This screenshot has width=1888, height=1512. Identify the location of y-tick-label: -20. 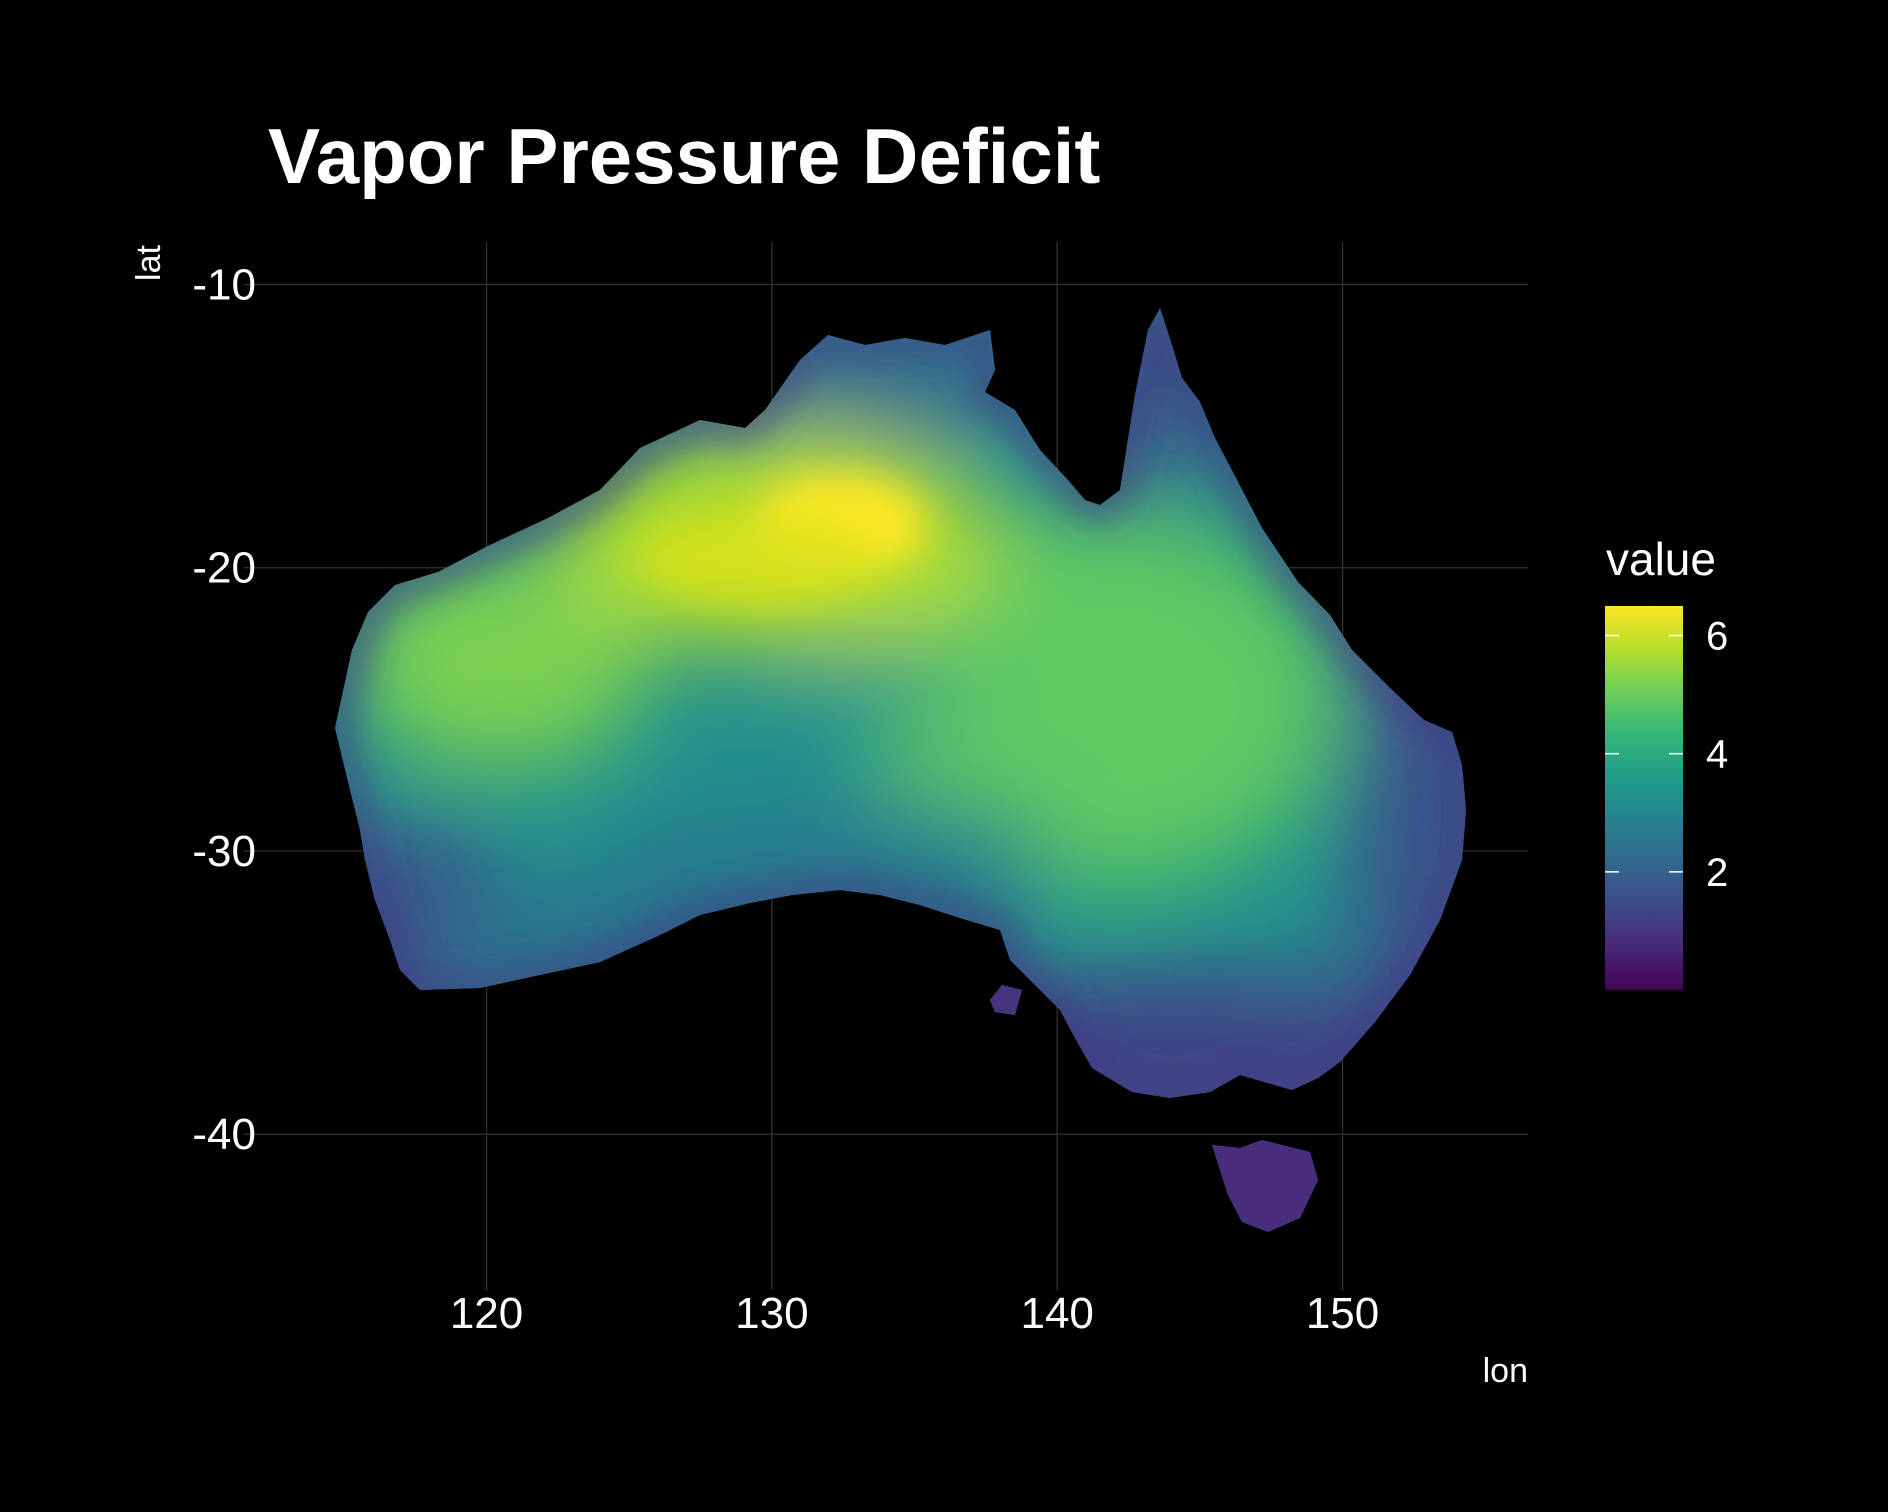
(224, 568).